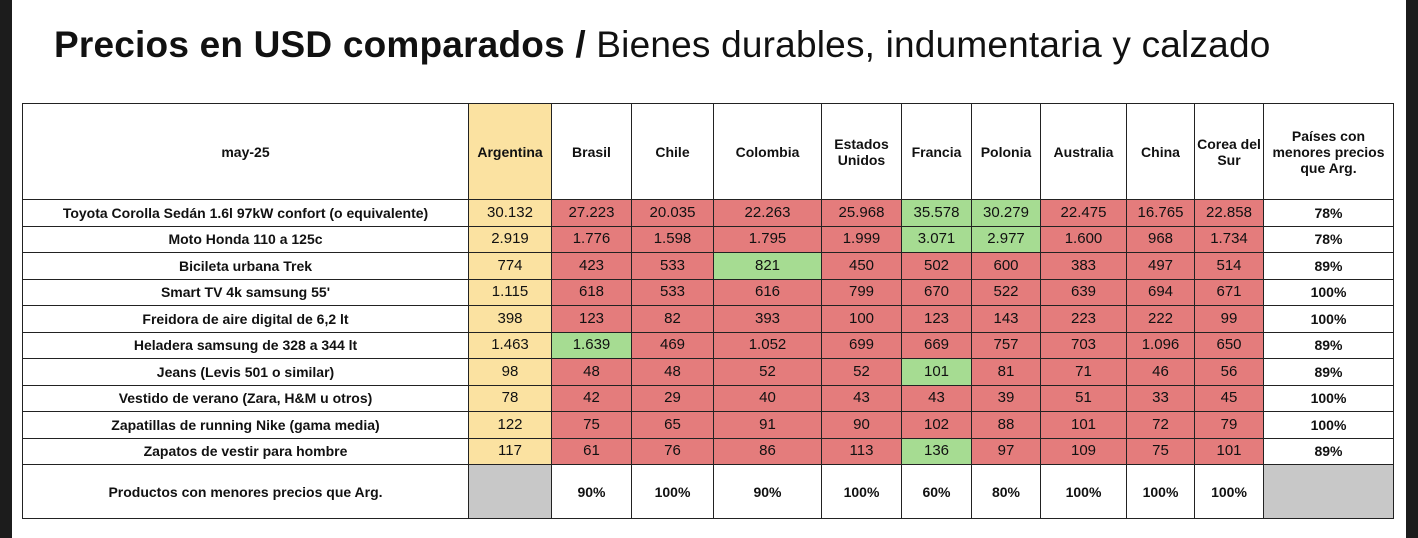 Image resolution: width=1418 pixels, height=538 pixels. What do you see at coordinates (591, 151) in the screenshot?
I see `country-header: Brasil` at bounding box center [591, 151].